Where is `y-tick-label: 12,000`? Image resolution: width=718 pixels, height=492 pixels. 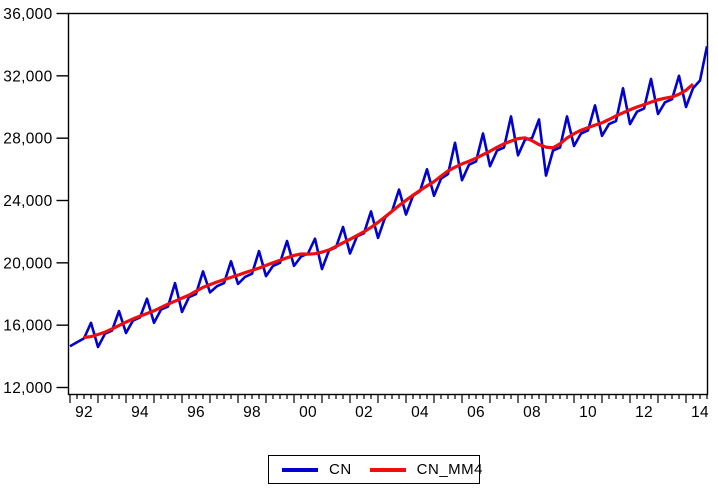 y-tick-label: 12,000 is located at coordinates (27, 388).